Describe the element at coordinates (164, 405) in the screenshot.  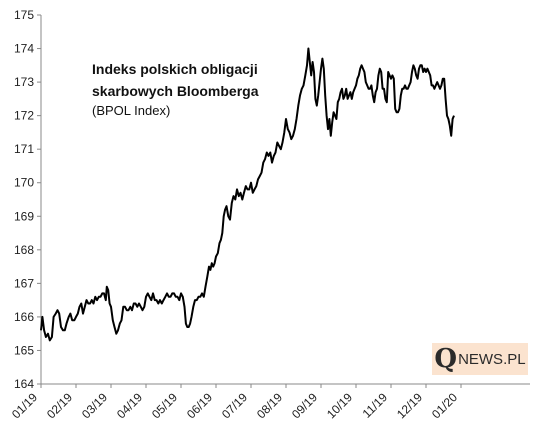
I see `x-tick-label: 05/19` at that location.